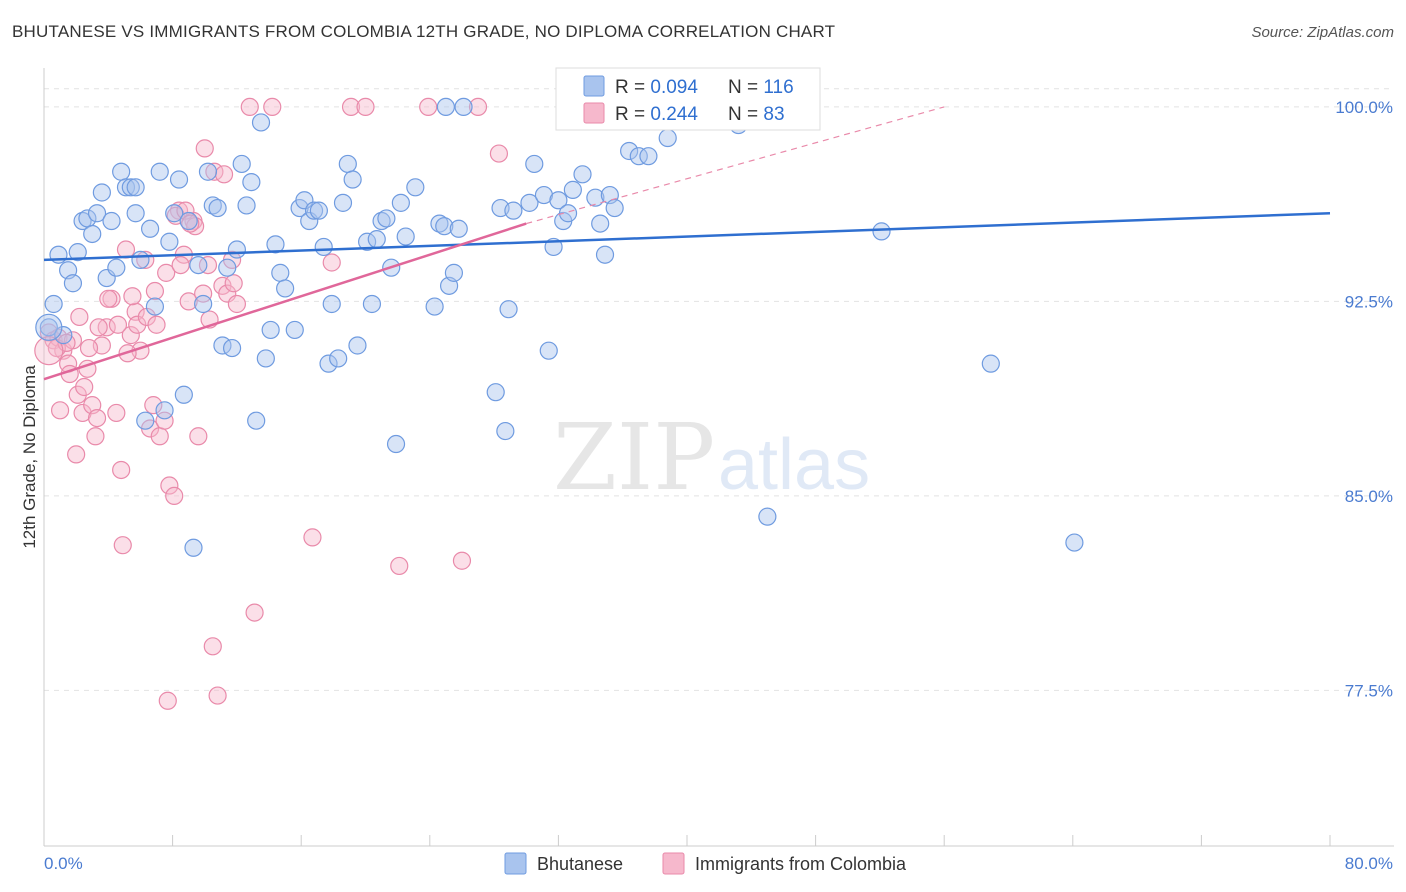 This screenshot has width=1406, height=892. I want to click on bottom-legend-label-colombia: Immigrants from Colombia, so click(801, 864).